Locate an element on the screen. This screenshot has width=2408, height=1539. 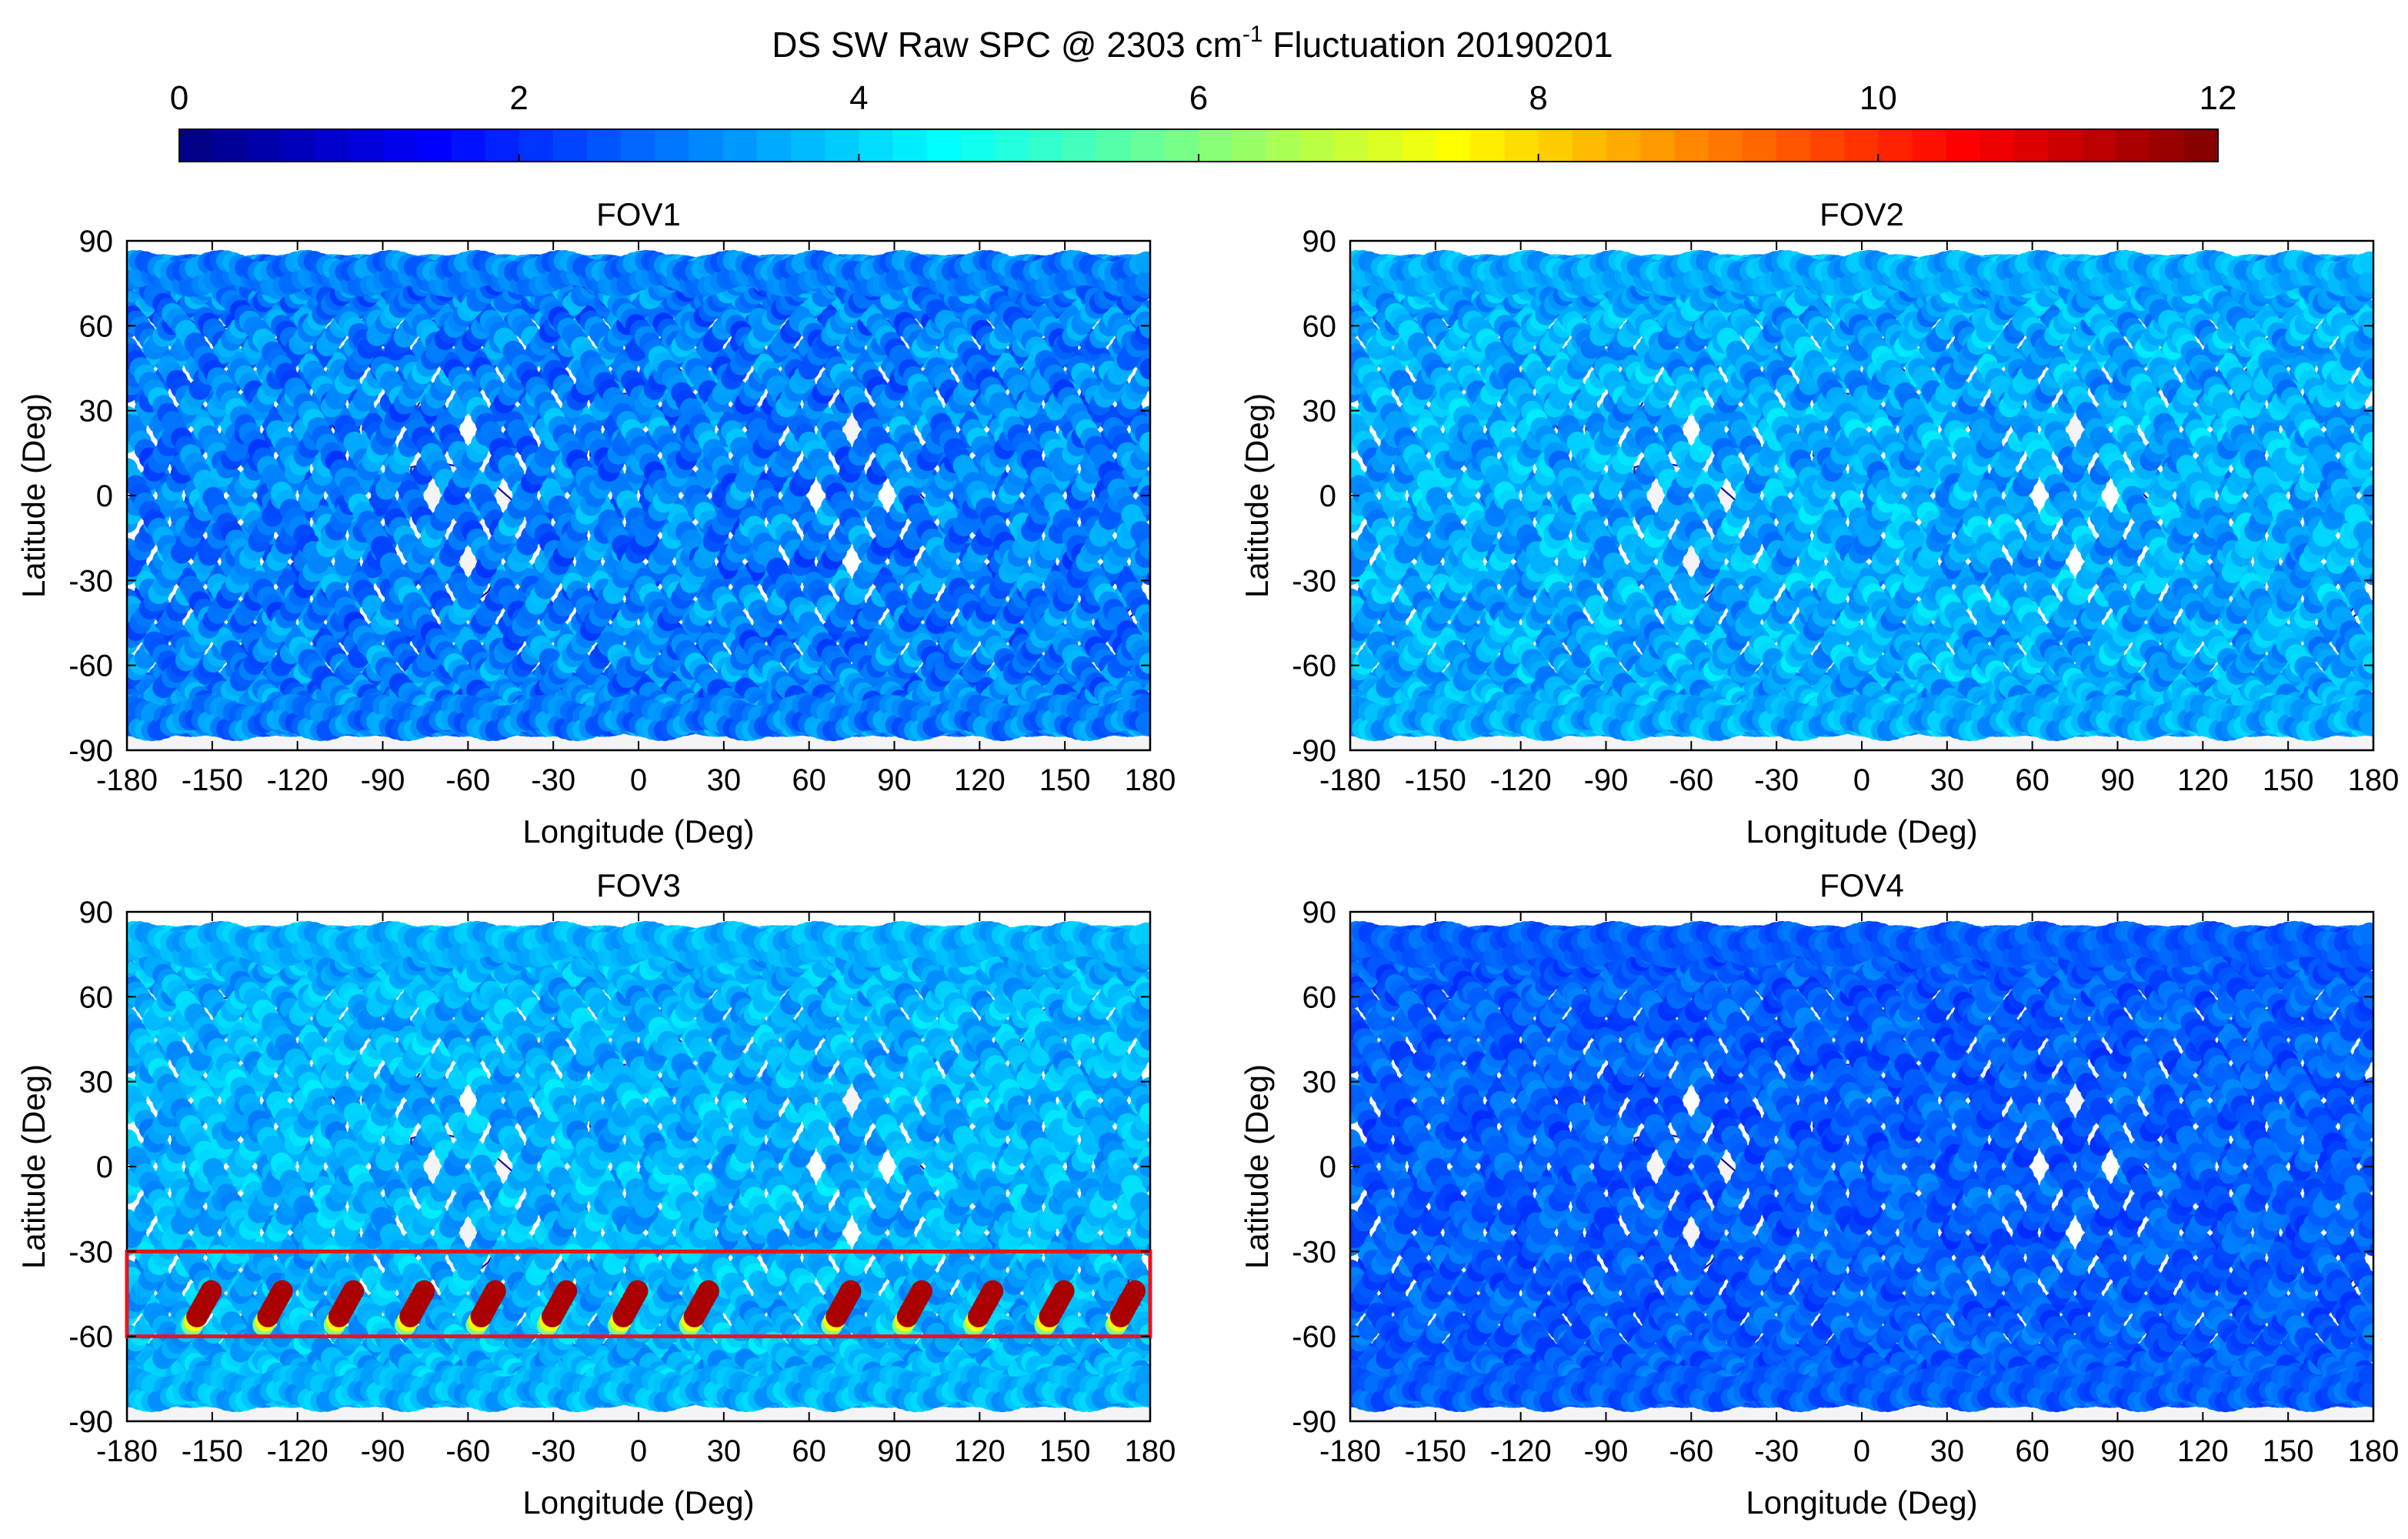
colorbar-tick-label: 8 is located at coordinates (1538, 98).